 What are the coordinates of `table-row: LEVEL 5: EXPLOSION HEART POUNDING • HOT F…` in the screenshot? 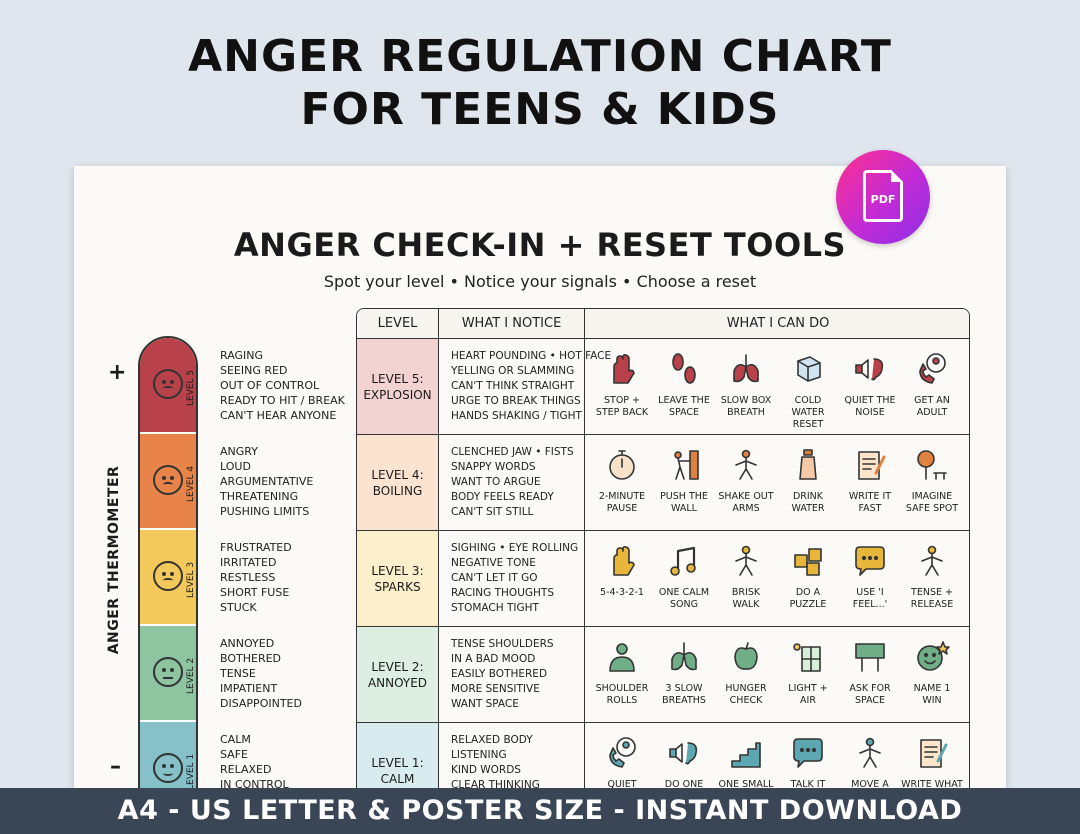 It's located at (663, 387).